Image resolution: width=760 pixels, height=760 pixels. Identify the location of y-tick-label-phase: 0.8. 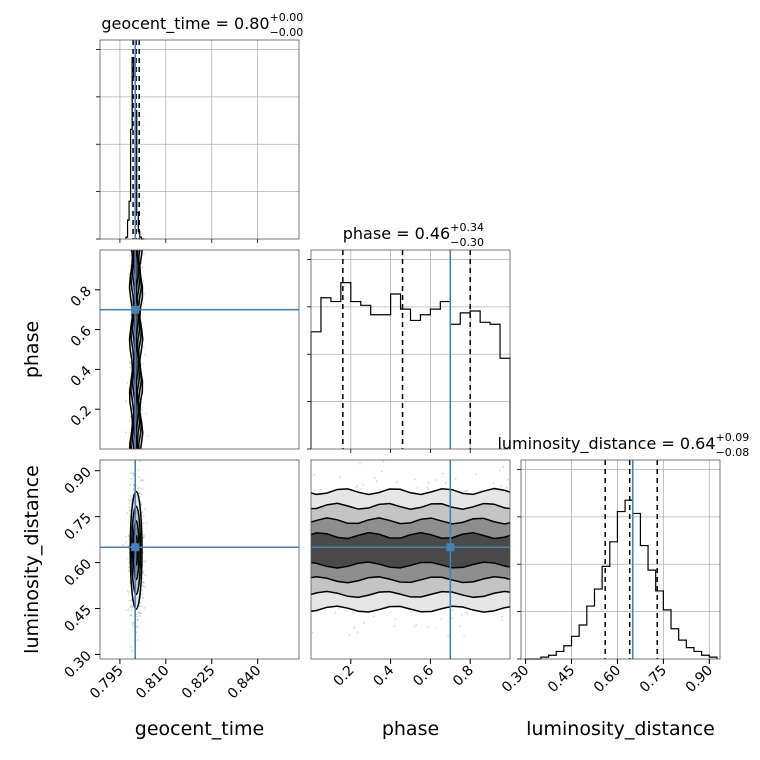
(81, 296).